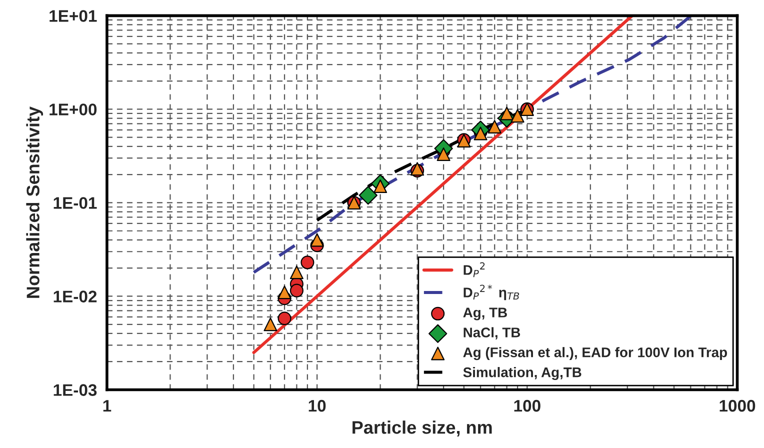  I want to click on x-tick-label: 1, so click(107, 406).